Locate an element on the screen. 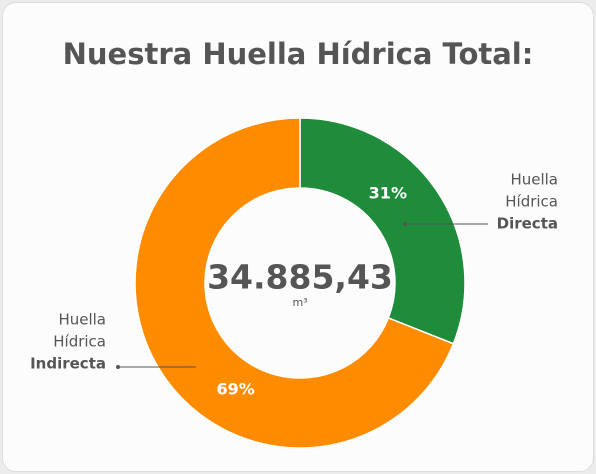 This screenshot has width=596, height=474. center-unit: m³ is located at coordinates (299, 302).